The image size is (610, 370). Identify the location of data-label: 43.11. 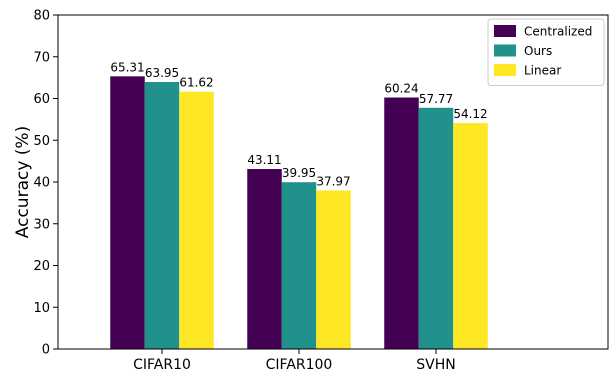
(264, 160).